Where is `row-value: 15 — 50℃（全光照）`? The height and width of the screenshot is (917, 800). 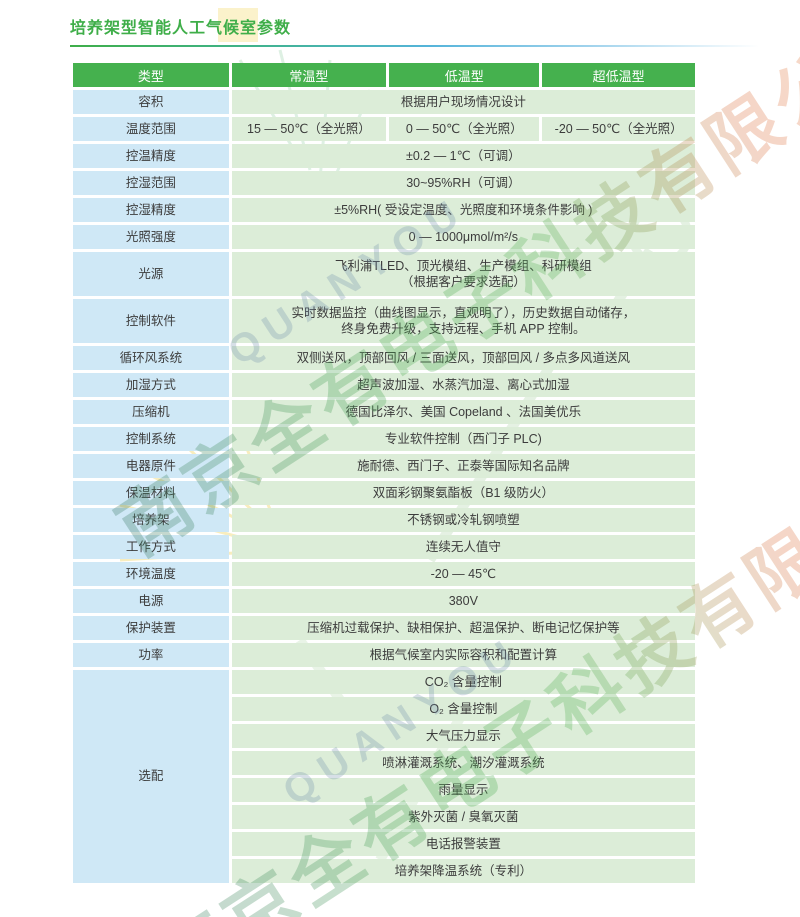
row-value: 15 — 50℃（全光照） is located at coordinates (309, 129).